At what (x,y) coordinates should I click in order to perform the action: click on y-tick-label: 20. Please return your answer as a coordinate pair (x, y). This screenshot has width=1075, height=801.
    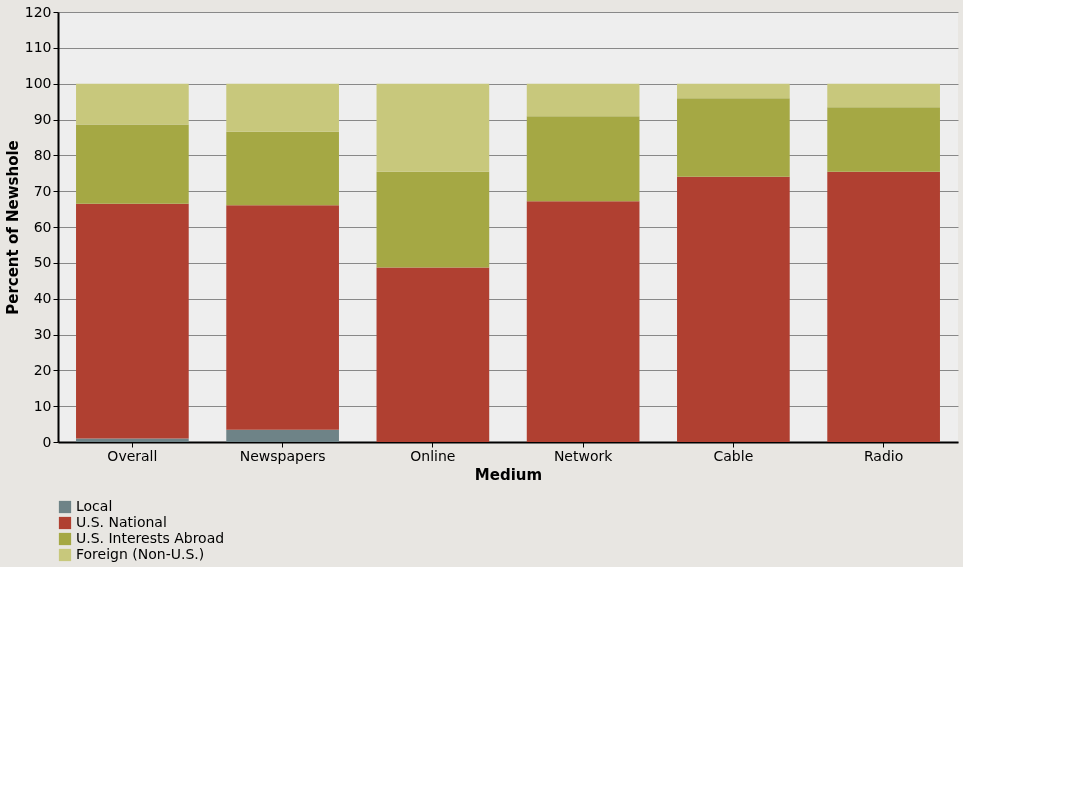
    Looking at the image, I should click on (42, 369).